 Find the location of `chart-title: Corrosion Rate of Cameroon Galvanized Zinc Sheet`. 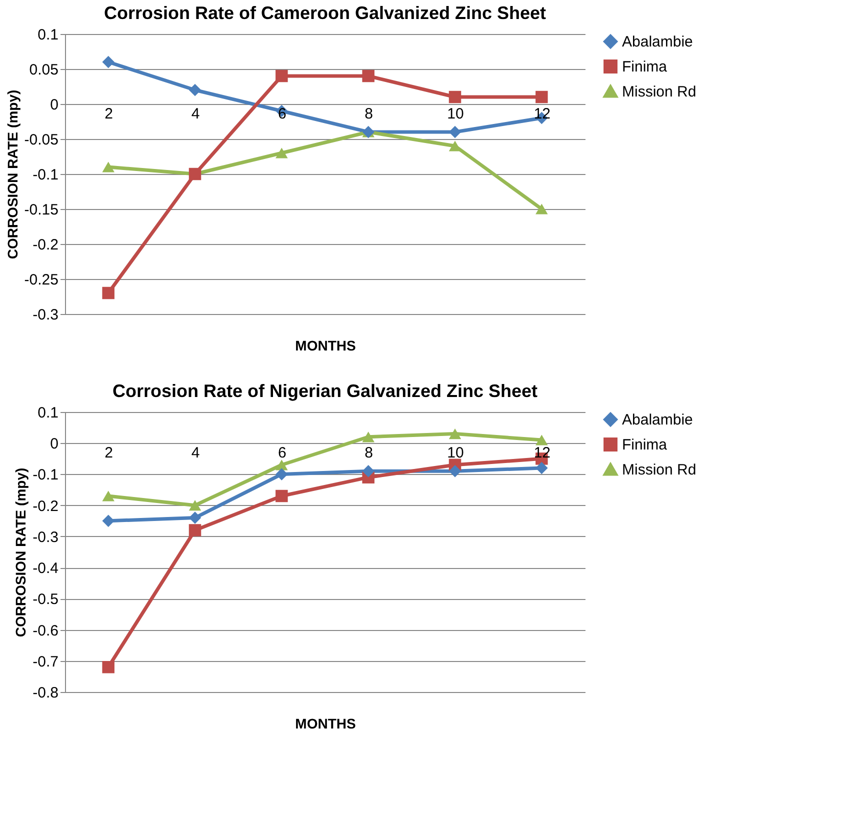

chart-title: Corrosion Rate of Cameroon Galvanized Zinc Sheet is located at coordinates (325, 13).